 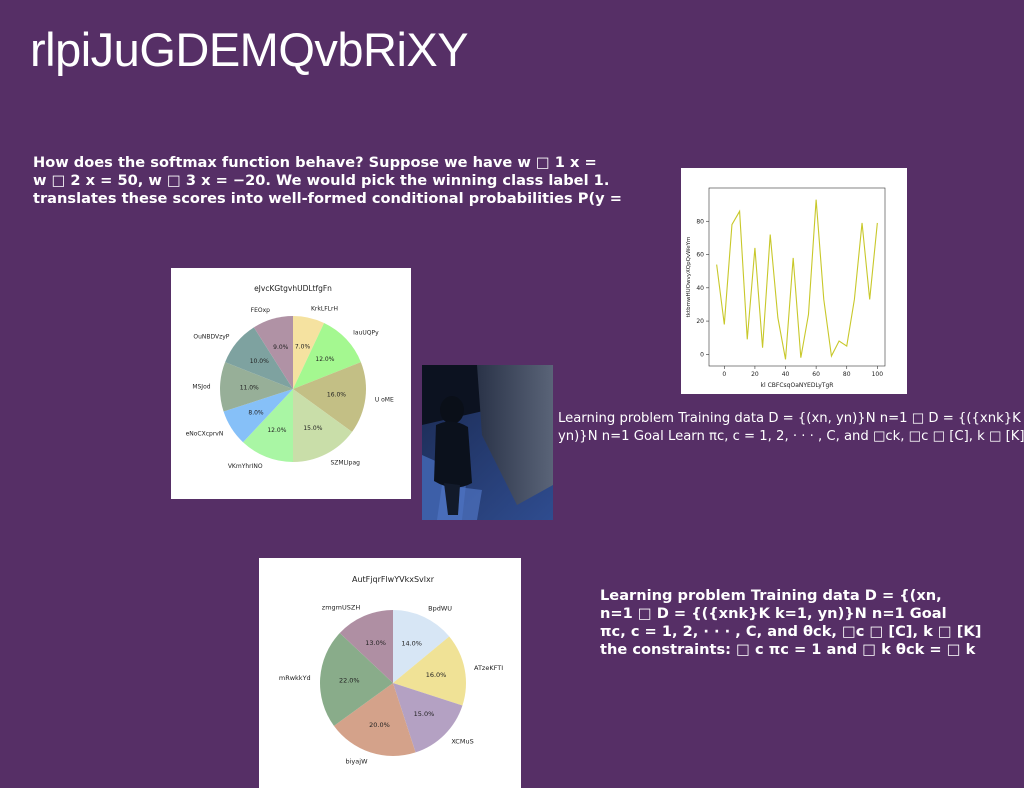 What do you see at coordinates (724, 374) in the screenshot?
I see `x-tick-label: 0` at bounding box center [724, 374].